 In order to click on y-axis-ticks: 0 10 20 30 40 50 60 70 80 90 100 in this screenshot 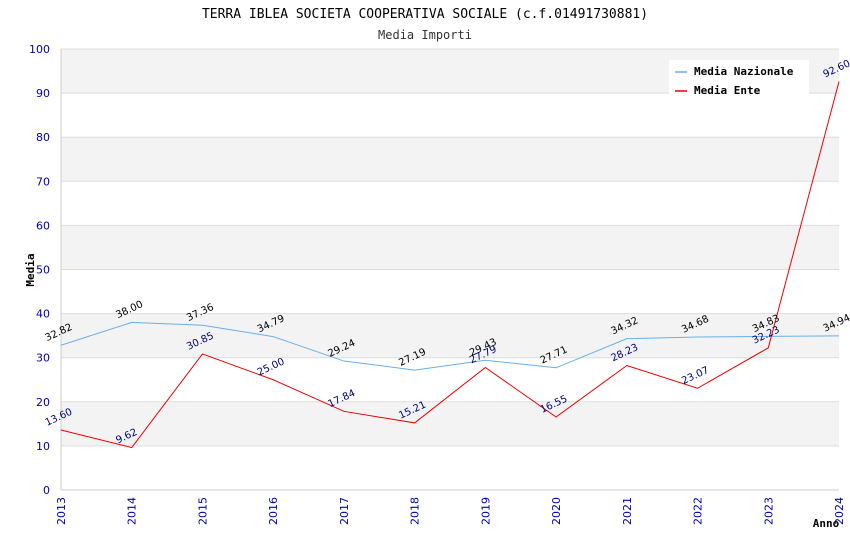, I will do `click(39, 270)`.